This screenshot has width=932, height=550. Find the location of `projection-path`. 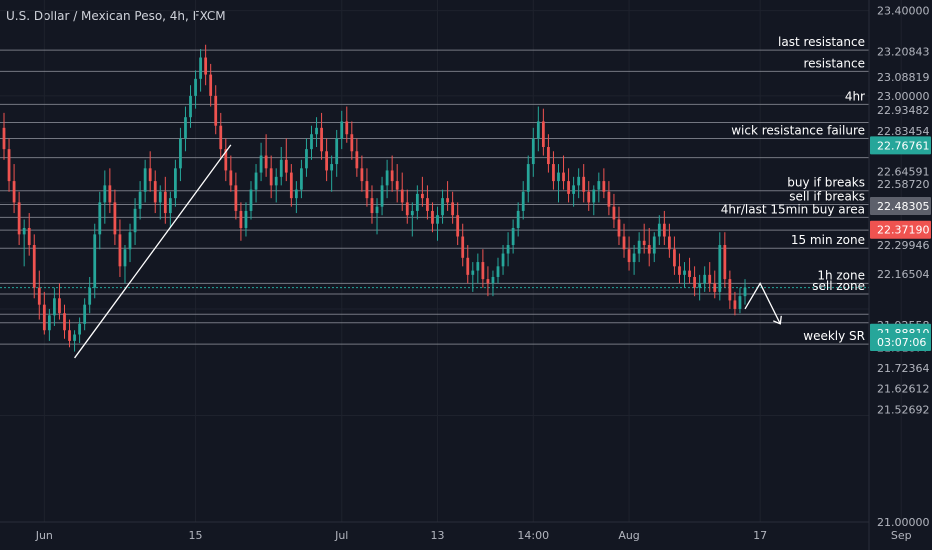

projection-path is located at coordinates (762, 303).